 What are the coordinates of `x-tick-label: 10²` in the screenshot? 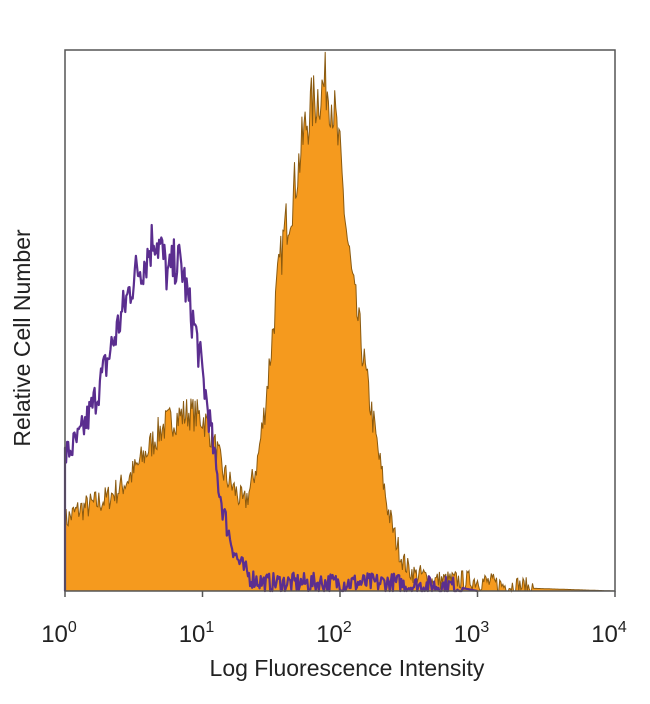 It's located at (334, 633).